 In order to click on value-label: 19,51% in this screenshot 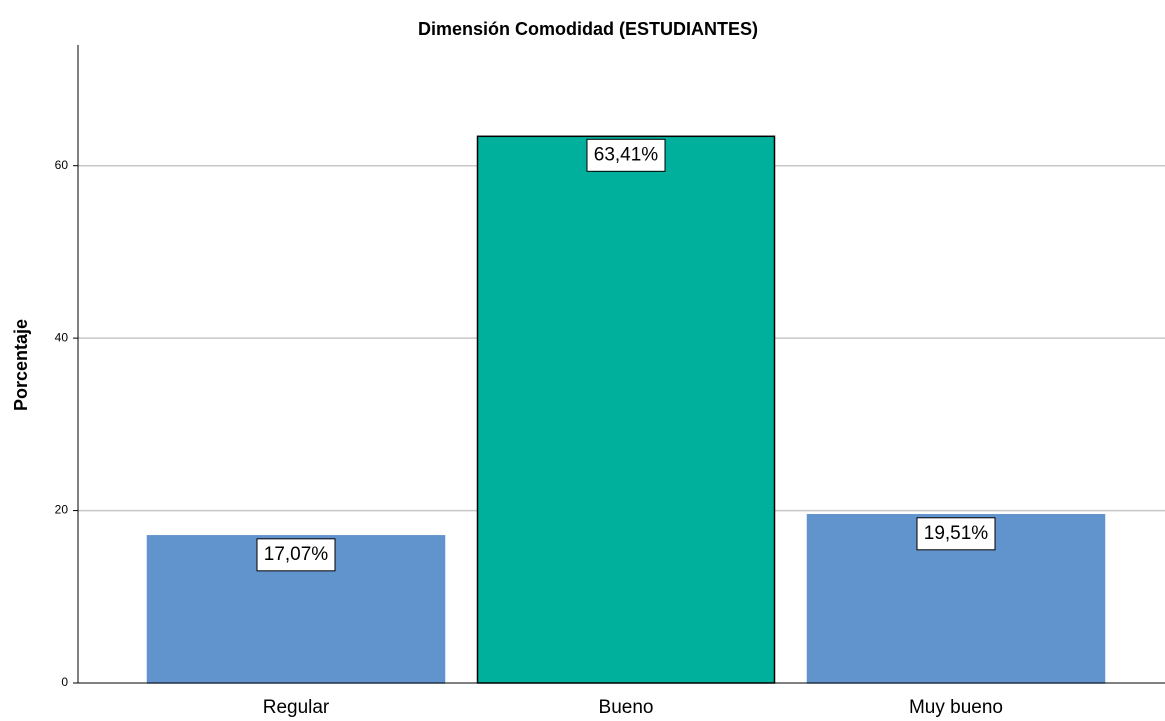, I will do `click(956, 533)`.